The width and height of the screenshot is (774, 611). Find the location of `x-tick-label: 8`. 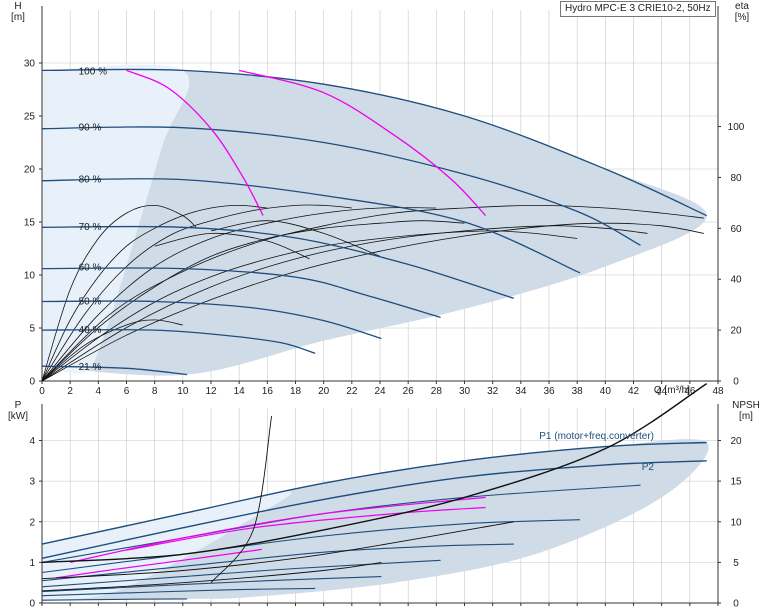

x-tick-label: 8 is located at coordinates (155, 391).